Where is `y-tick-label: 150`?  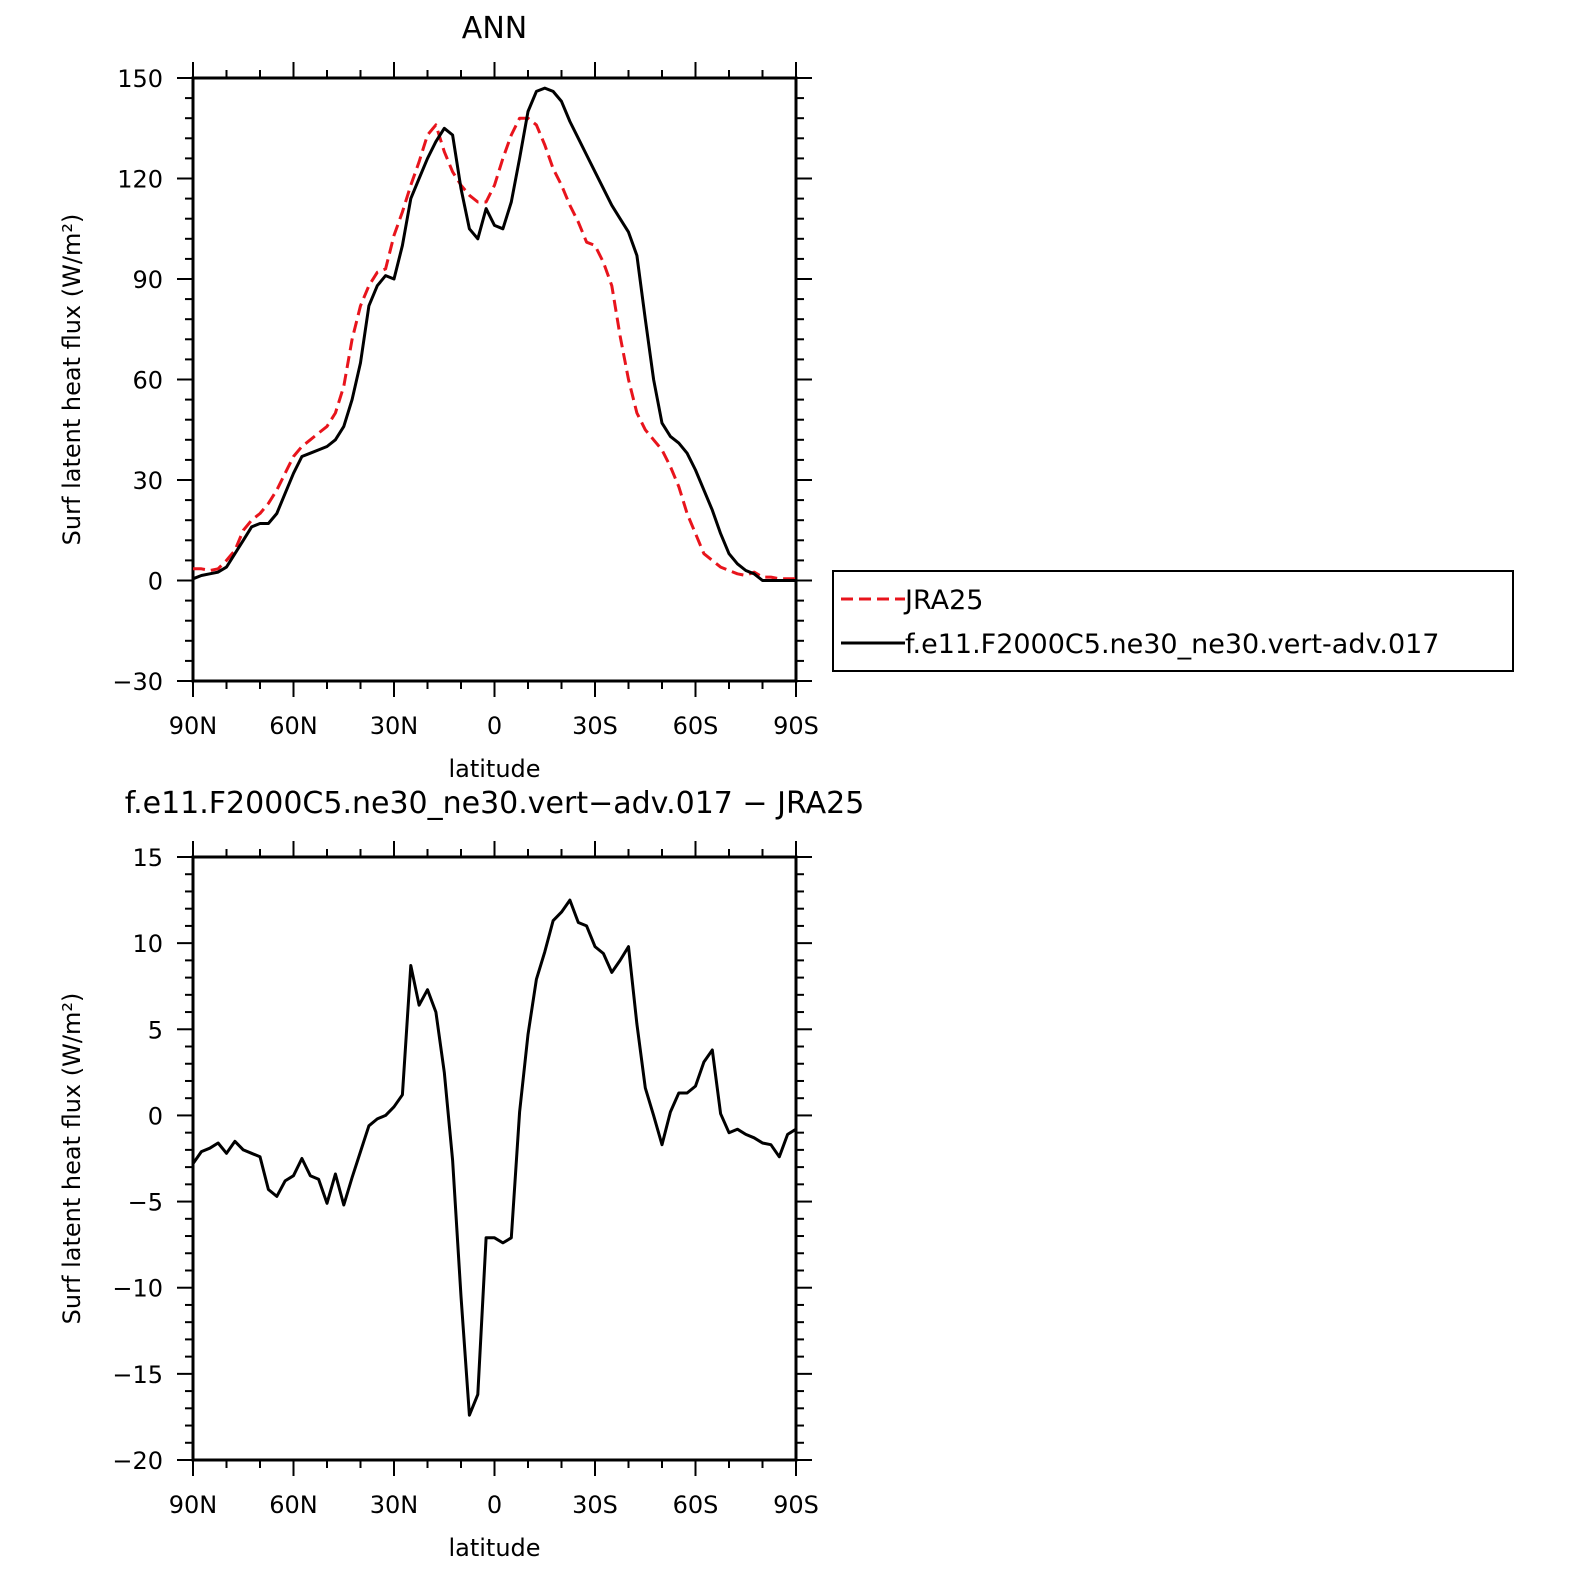 y-tick-label: 150 is located at coordinates (140, 79).